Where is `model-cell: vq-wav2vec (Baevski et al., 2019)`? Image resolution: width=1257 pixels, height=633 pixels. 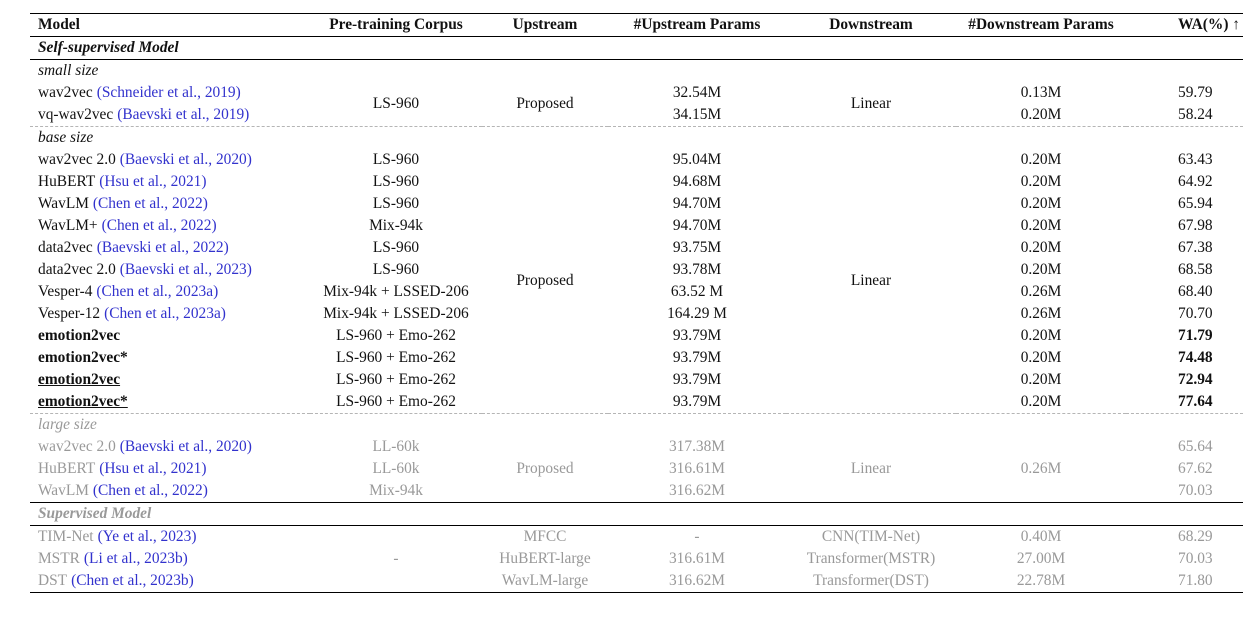
model-cell: vq-wav2vec (Baevski et al., 2019) is located at coordinates (170, 115).